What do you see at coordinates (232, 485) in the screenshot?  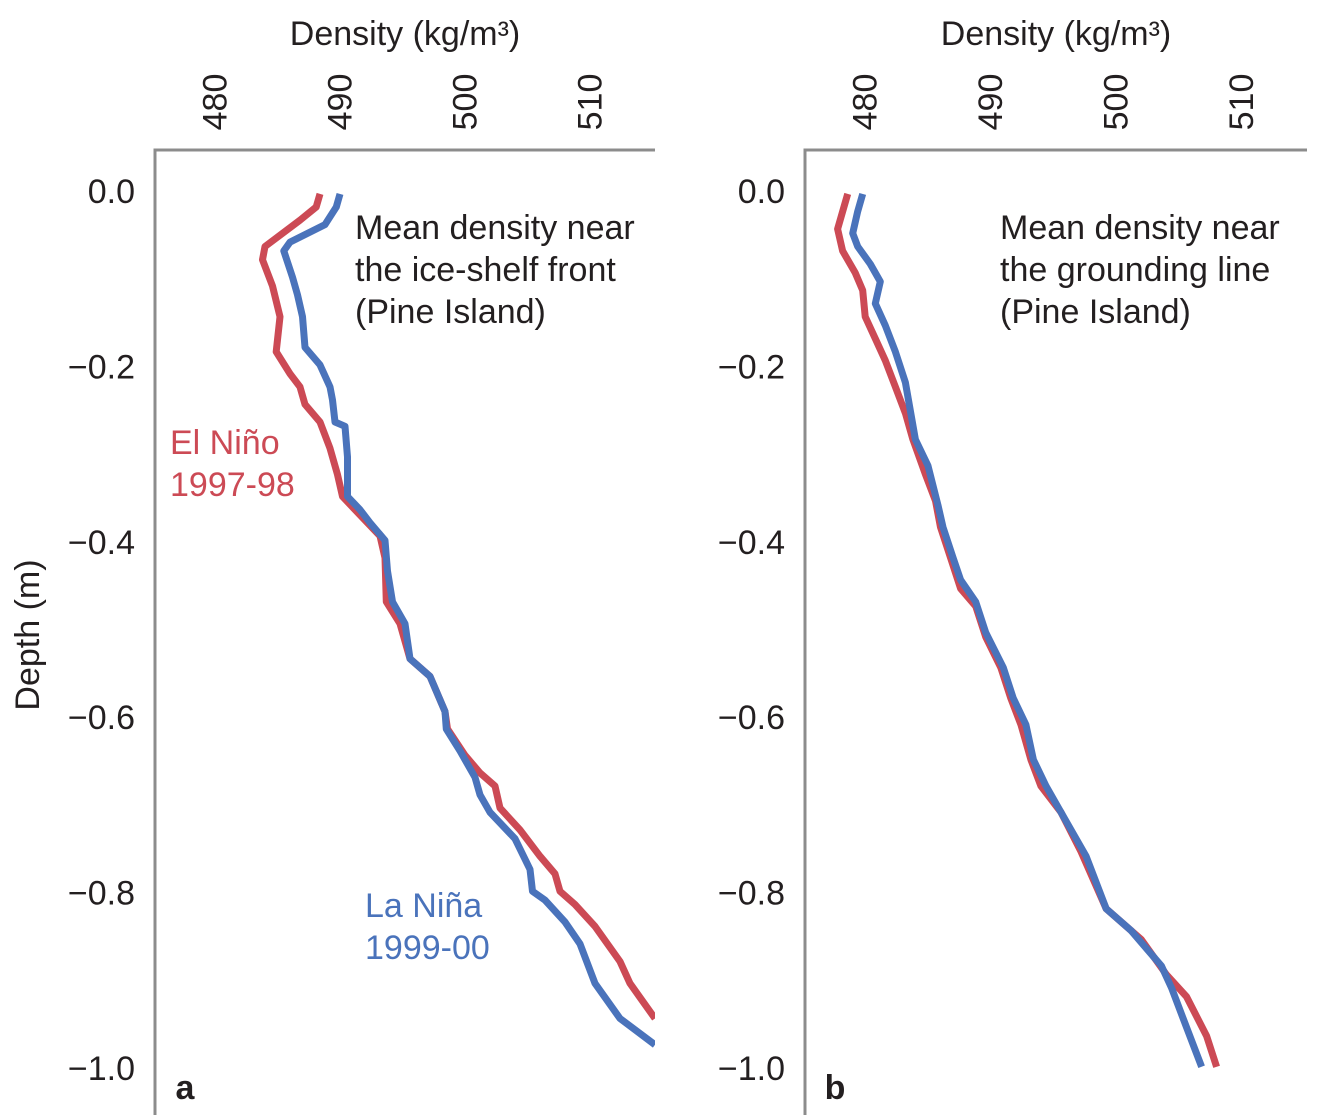 I see `series-label: 1997-98` at bounding box center [232, 485].